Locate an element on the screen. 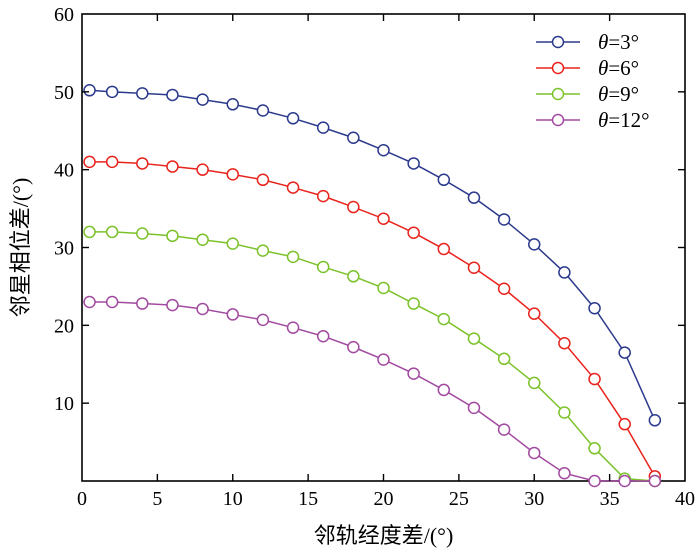 The width and height of the screenshot is (700, 557). x-tick-label: 15 is located at coordinates (308, 499).